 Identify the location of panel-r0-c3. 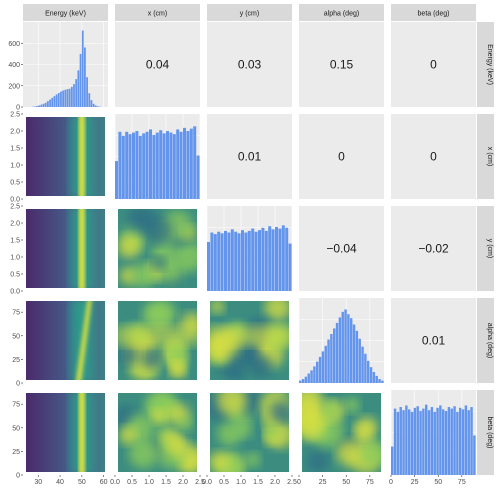
(341, 64).